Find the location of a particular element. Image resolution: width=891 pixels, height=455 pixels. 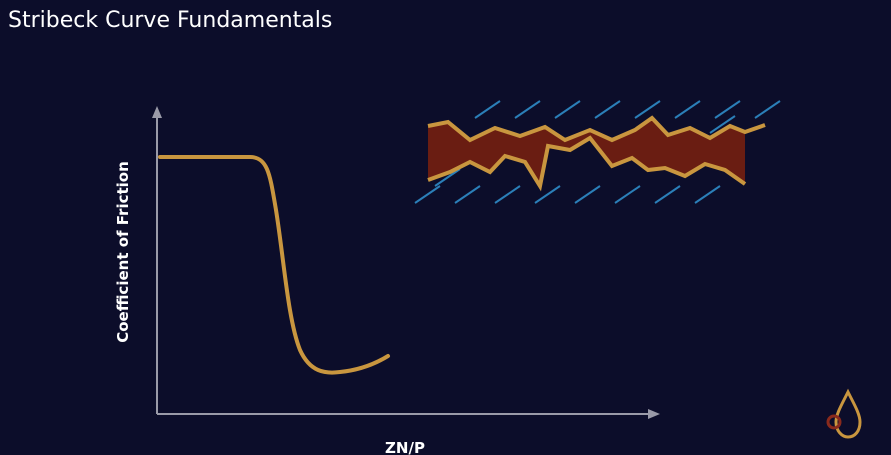

hatching is located at coordinates (597, 152).